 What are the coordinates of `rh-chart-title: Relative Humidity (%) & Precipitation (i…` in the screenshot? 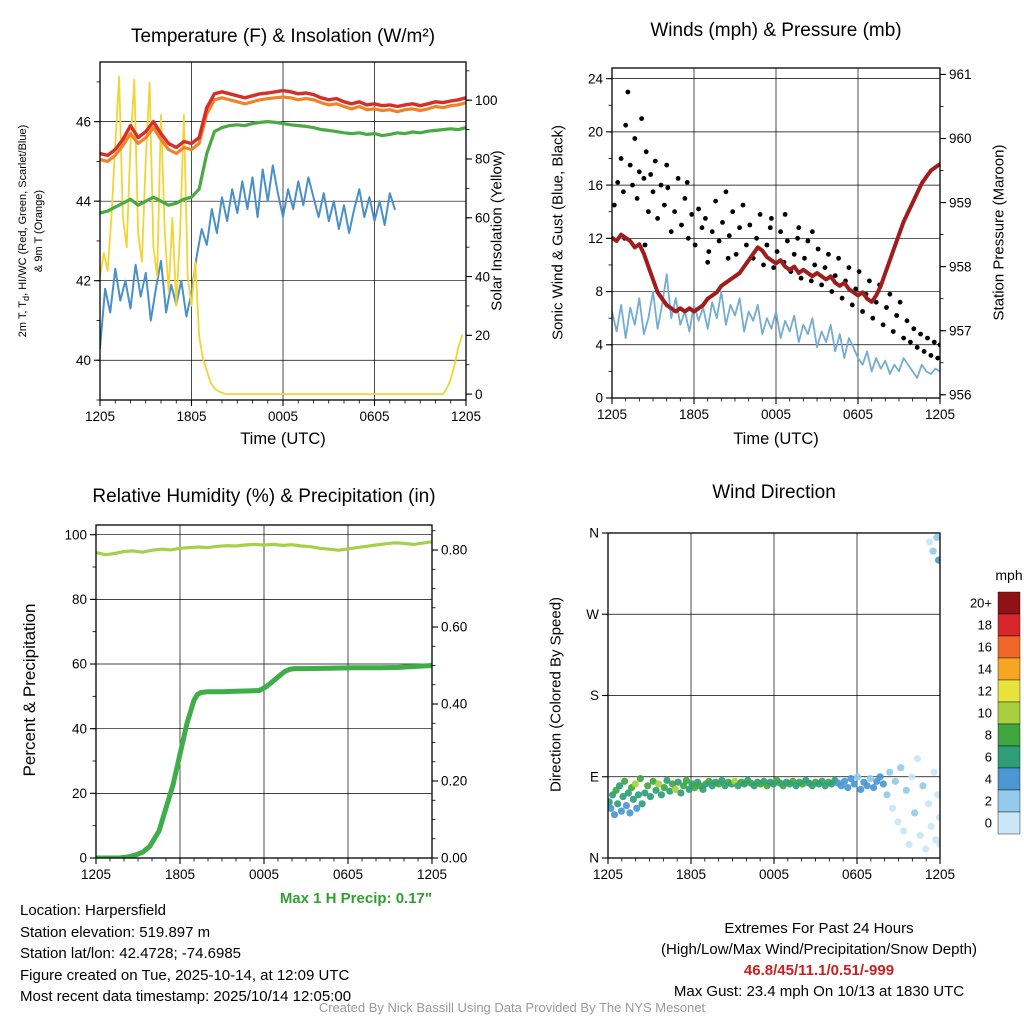 It's located at (264, 496).